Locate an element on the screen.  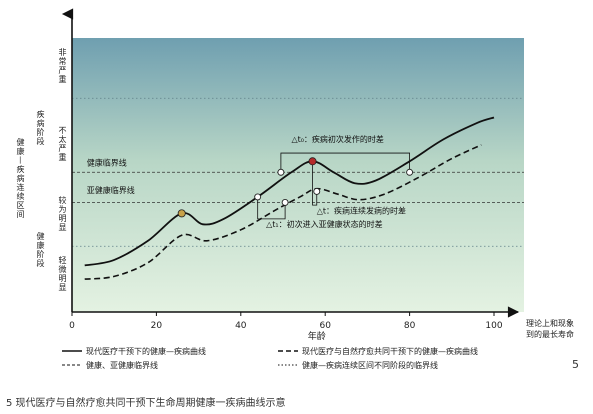
legend-line-samples is located at coordinates (180, 358).